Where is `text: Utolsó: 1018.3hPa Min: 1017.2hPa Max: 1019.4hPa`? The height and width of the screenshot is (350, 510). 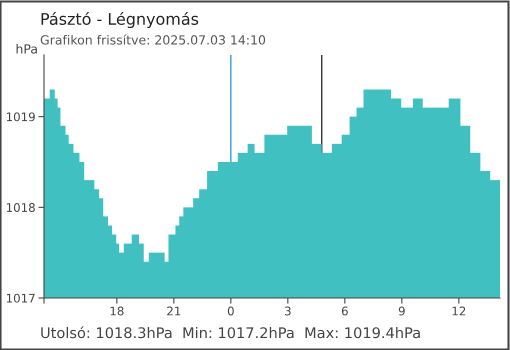 text: Utolsó: 1018.3hPa Min: 1017.2hPa Max: 1019.4hPa is located at coordinates (230, 332).